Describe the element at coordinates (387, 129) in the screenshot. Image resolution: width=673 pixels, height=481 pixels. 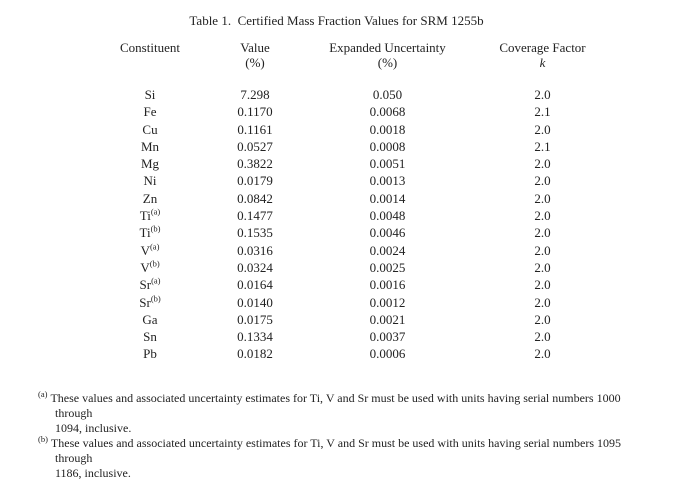
I see `uncertainty-cell: 0.0018` at that location.